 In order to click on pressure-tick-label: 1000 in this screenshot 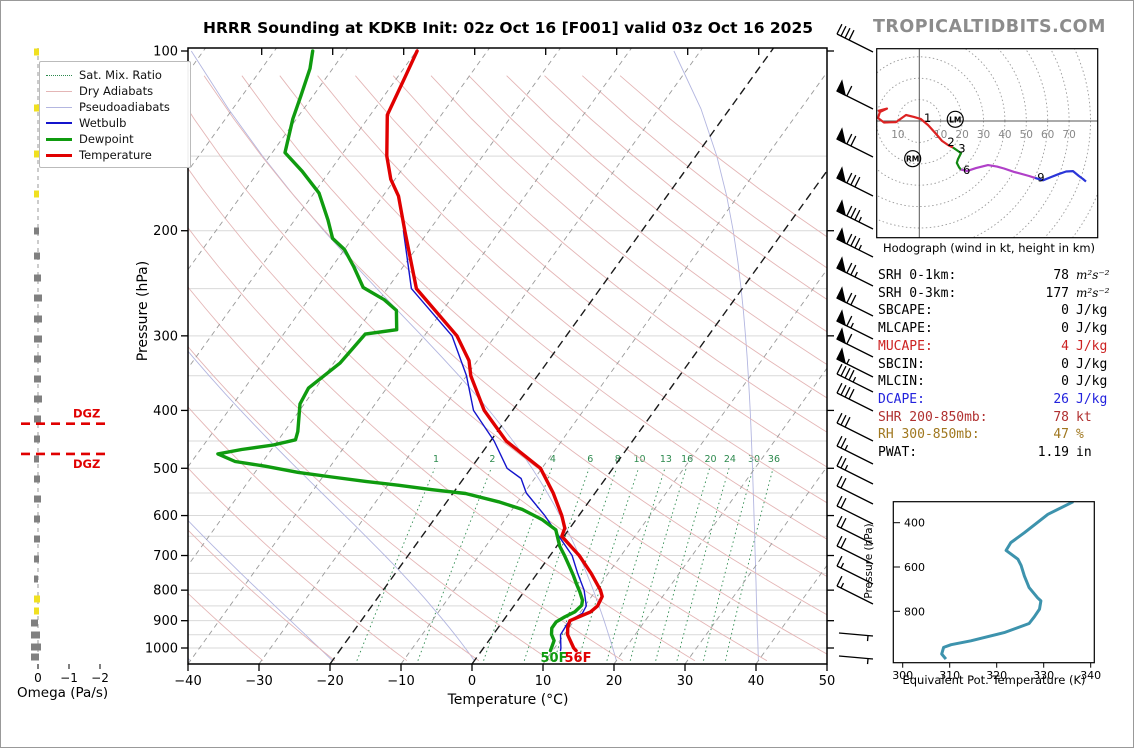, I will do `click(161, 649)`.